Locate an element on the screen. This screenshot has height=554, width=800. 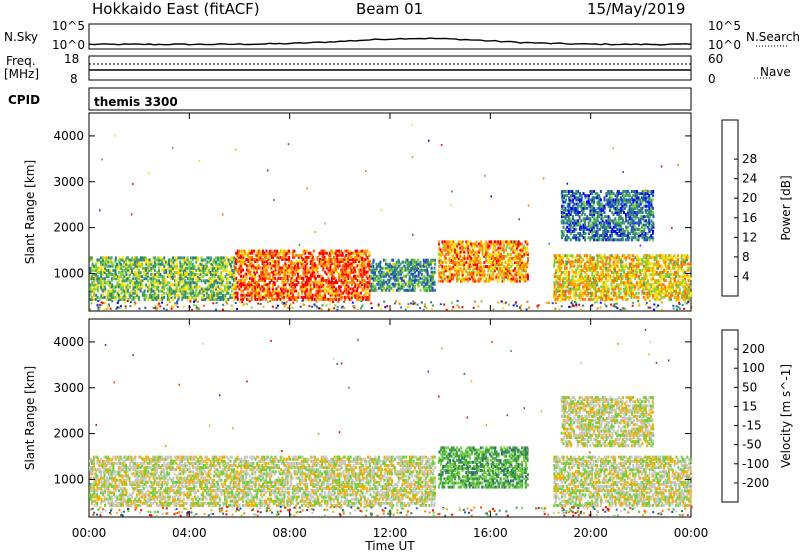
cpid-value: themis 3300 is located at coordinates (136, 102).